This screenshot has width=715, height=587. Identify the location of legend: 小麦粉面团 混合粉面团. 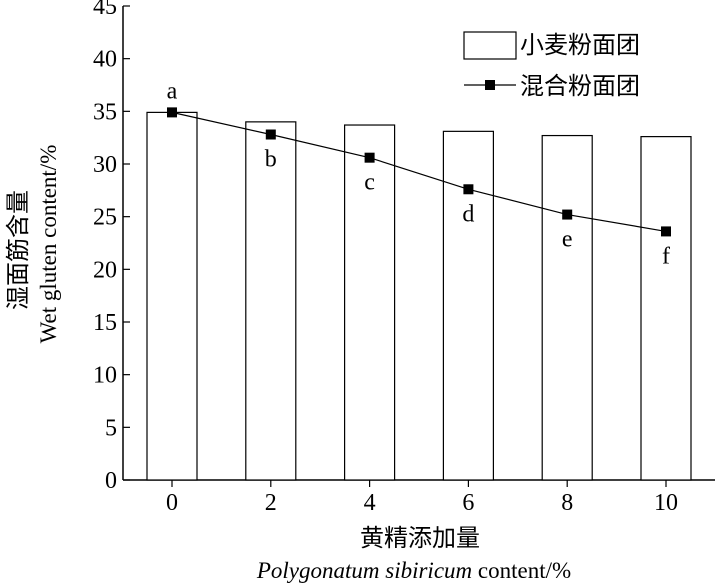
(551, 65).